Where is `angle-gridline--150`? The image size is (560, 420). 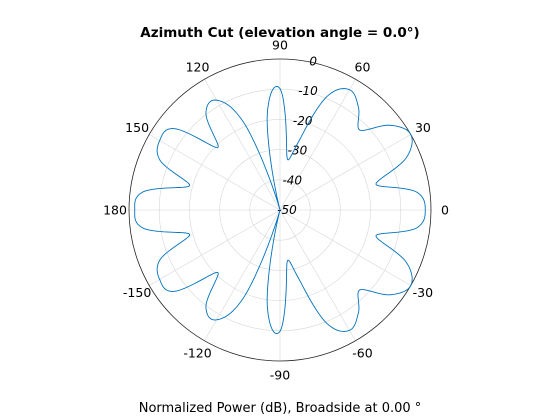 angle-gridline--150 is located at coordinates (215, 247).